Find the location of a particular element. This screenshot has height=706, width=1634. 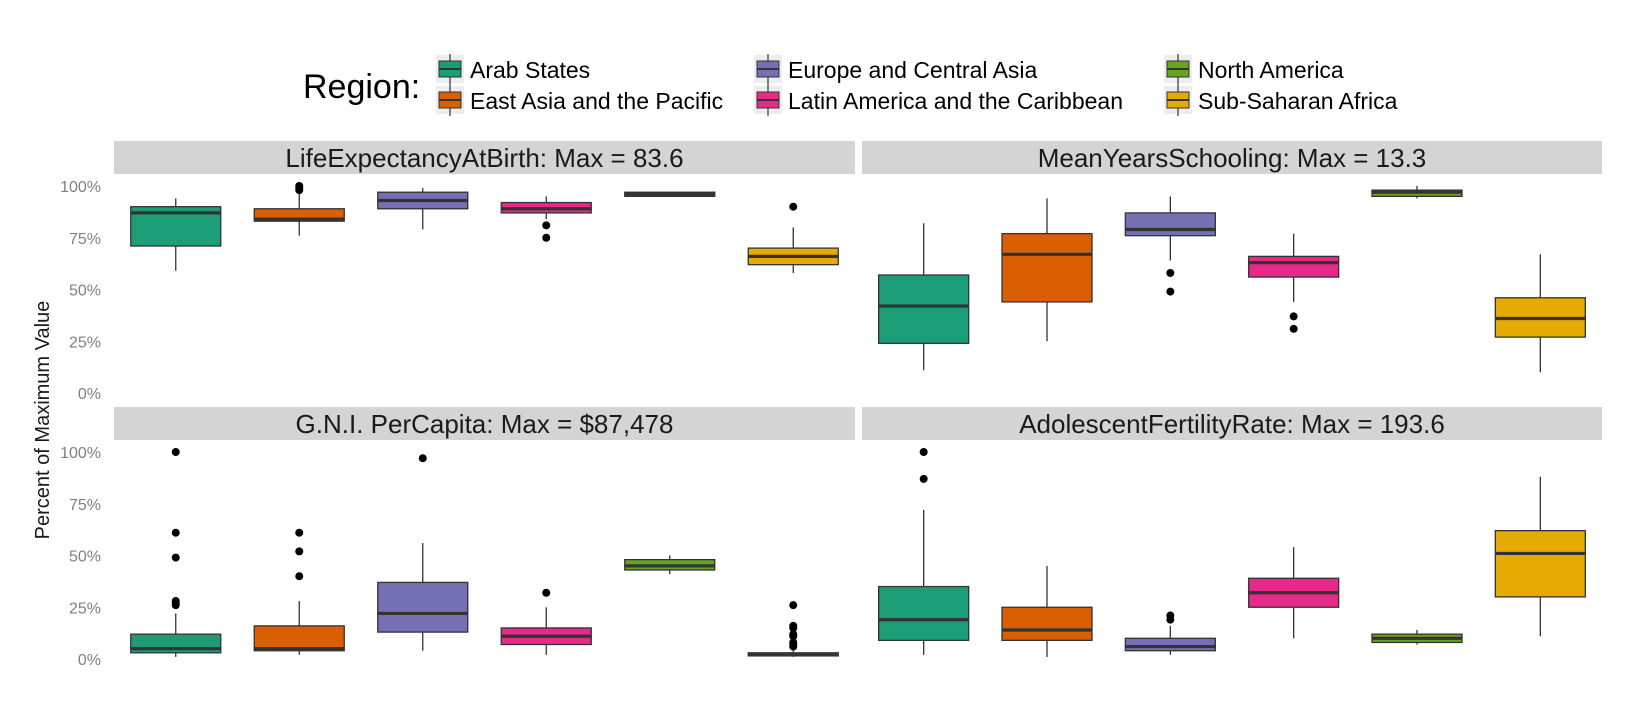

legend-item-sub-saharan-africa: Sub-Saharan Africa is located at coordinates (1281, 100).